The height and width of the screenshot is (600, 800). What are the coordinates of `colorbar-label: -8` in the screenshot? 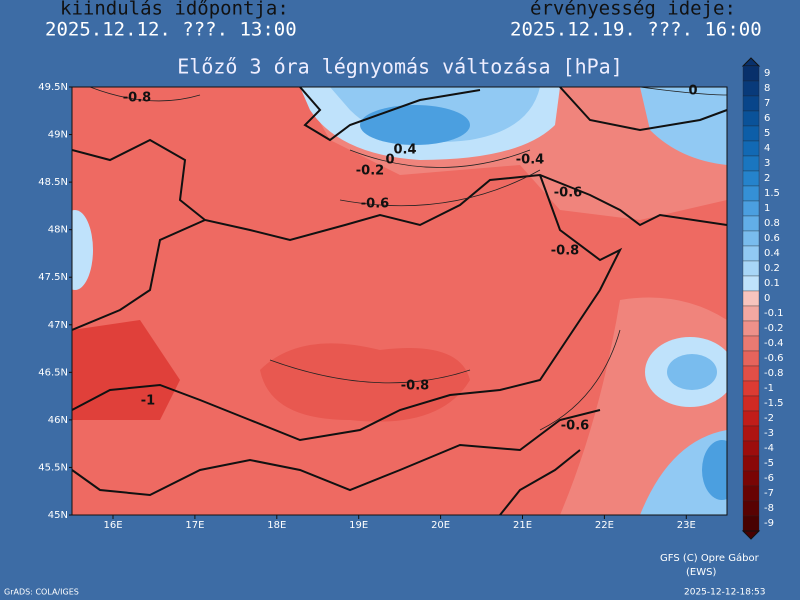 It's located at (769, 508).